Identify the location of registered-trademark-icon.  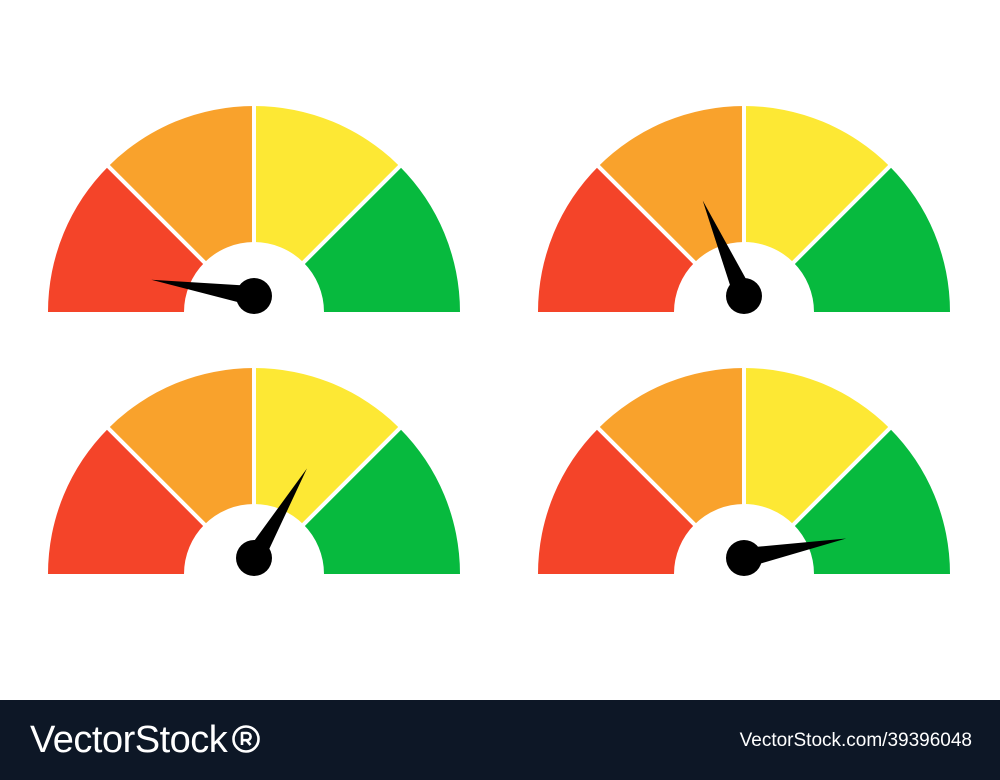
(246, 739).